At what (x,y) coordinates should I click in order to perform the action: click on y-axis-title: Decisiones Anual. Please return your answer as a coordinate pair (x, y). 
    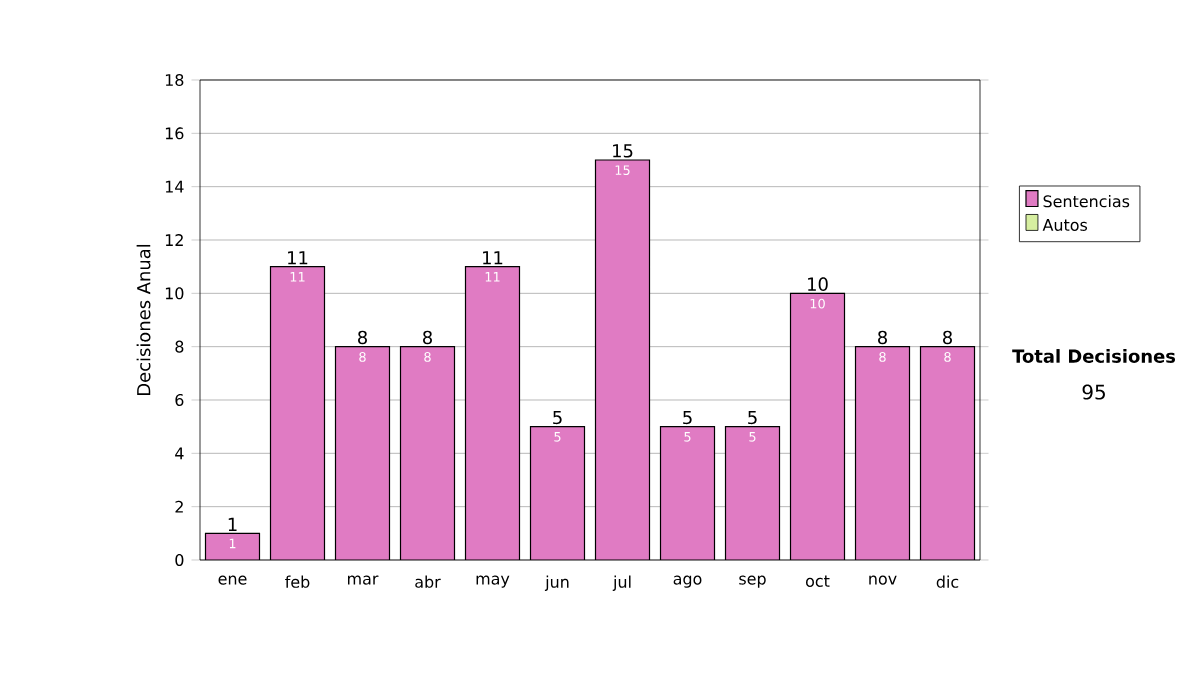
    Looking at the image, I should click on (143, 319).